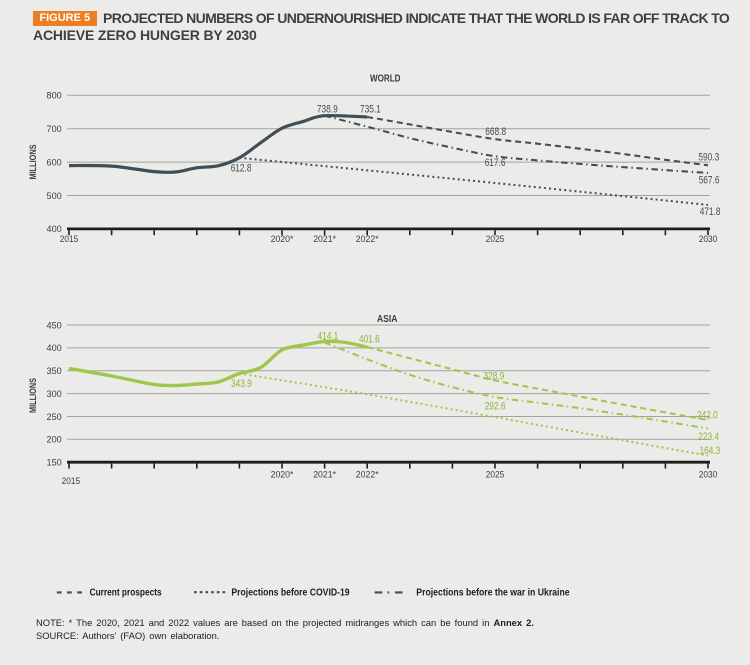  Describe the element at coordinates (126, 592) in the screenshot. I see `svg-text: Current prospects` at that location.